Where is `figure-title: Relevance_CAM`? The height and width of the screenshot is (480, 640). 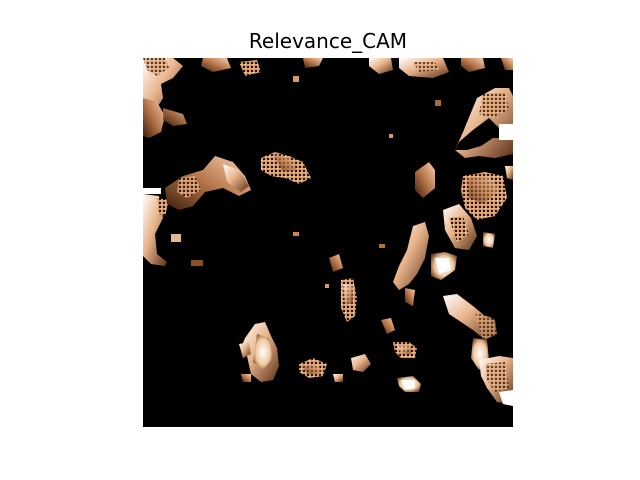
figure-title: Relevance_CAM is located at coordinates (328, 41).